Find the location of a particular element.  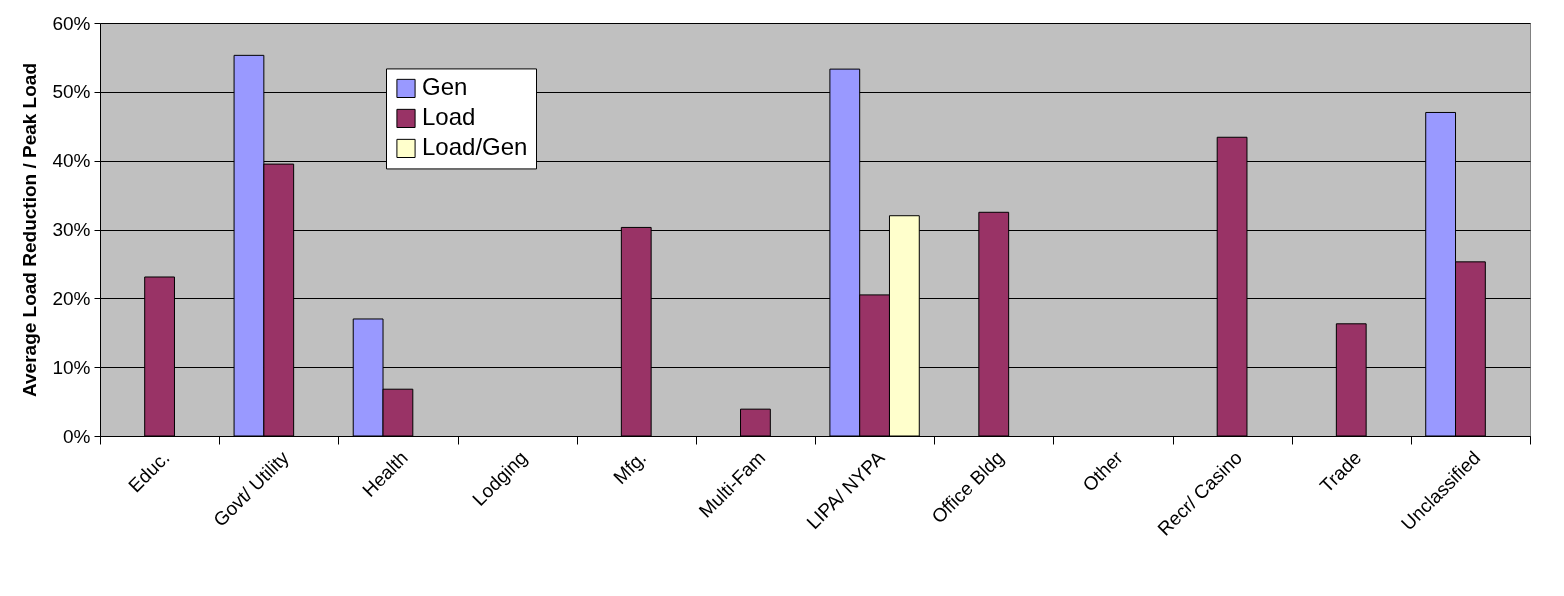

y-tick-label: 60% is located at coordinates (71, 23).